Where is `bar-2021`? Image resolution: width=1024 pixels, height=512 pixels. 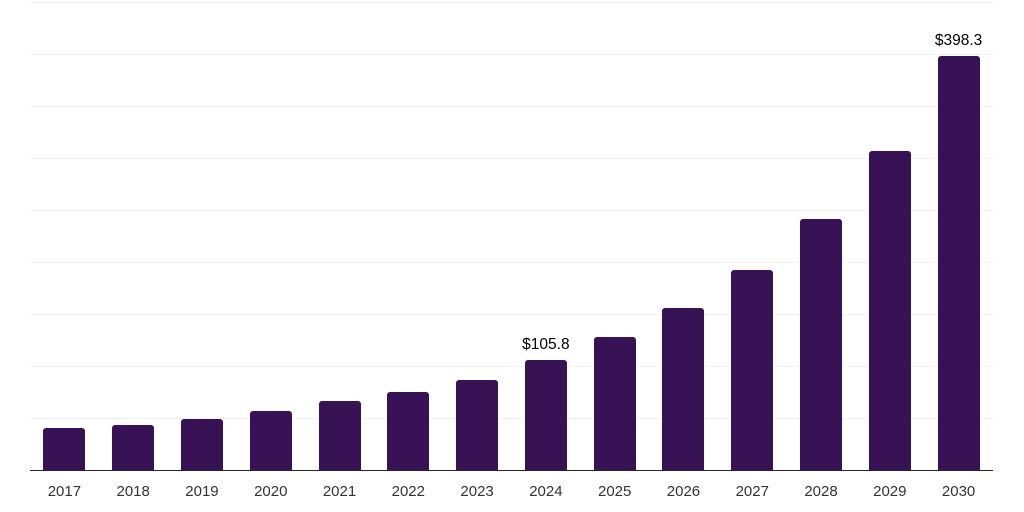 bar-2021 is located at coordinates (339, 435).